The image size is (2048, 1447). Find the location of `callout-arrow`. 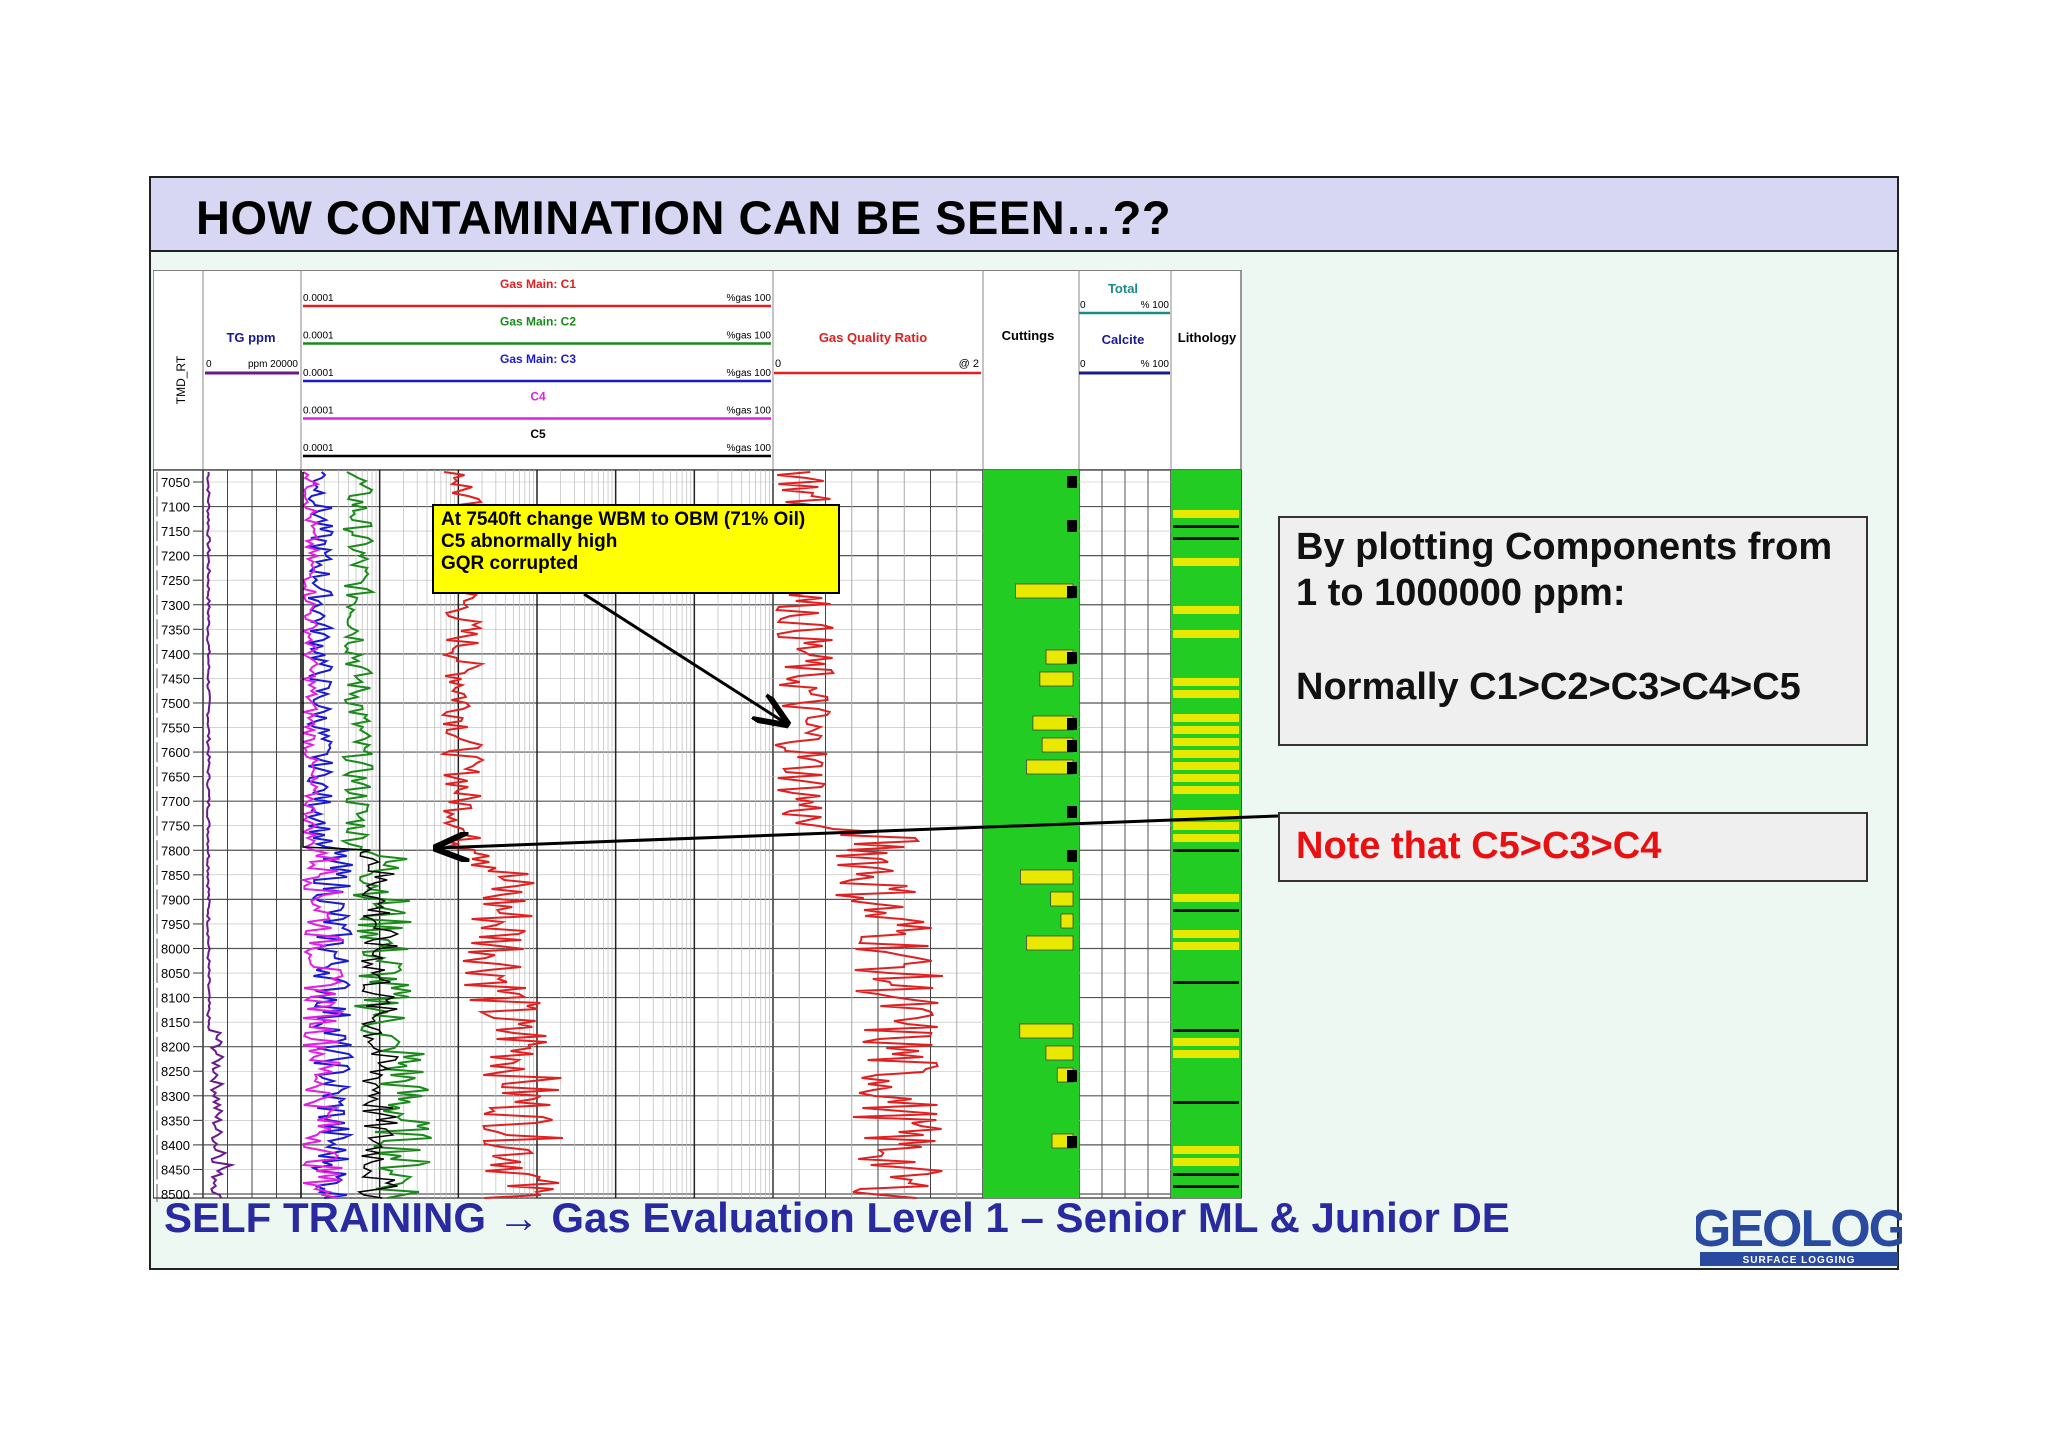

callout-arrow is located at coordinates (685, 658).